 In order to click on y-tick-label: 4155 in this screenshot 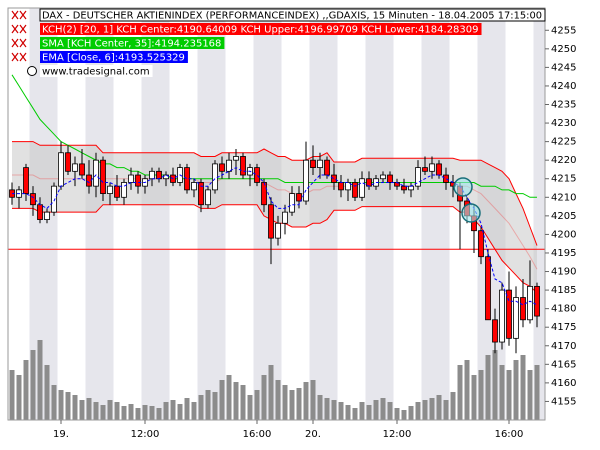, I will do `click(563, 401)`.